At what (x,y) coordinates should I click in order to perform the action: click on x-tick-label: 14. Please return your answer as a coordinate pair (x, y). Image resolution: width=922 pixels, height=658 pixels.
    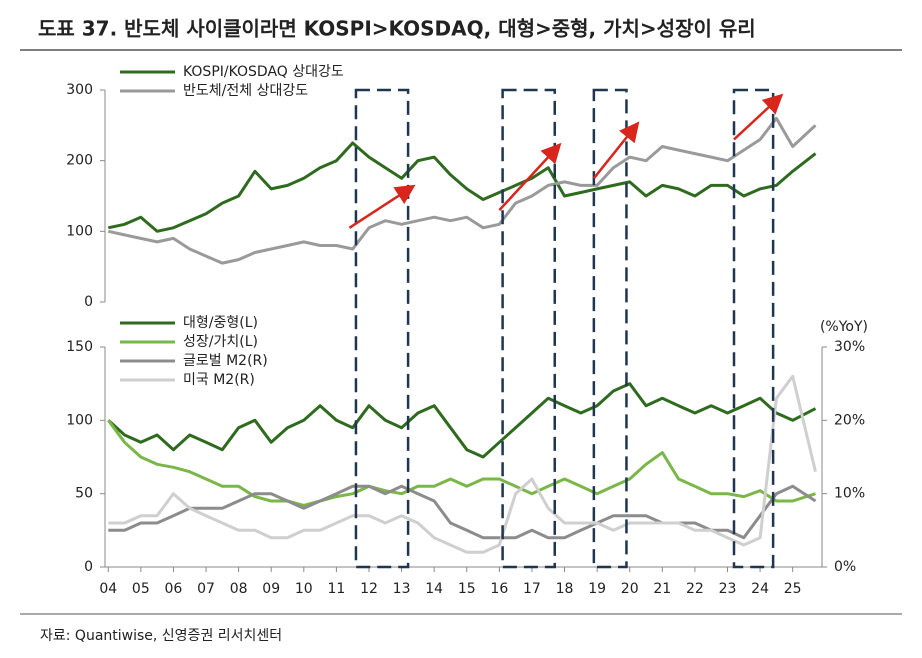
    Looking at the image, I should click on (434, 589).